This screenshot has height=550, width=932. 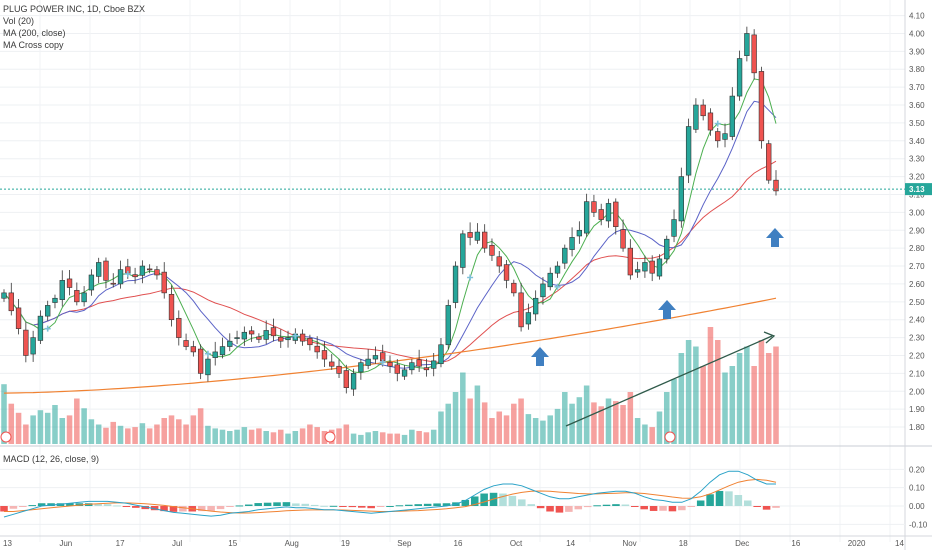 What do you see at coordinates (540, 356) in the screenshot?
I see `up-arrow-icon` at bounding box center [540, 356].